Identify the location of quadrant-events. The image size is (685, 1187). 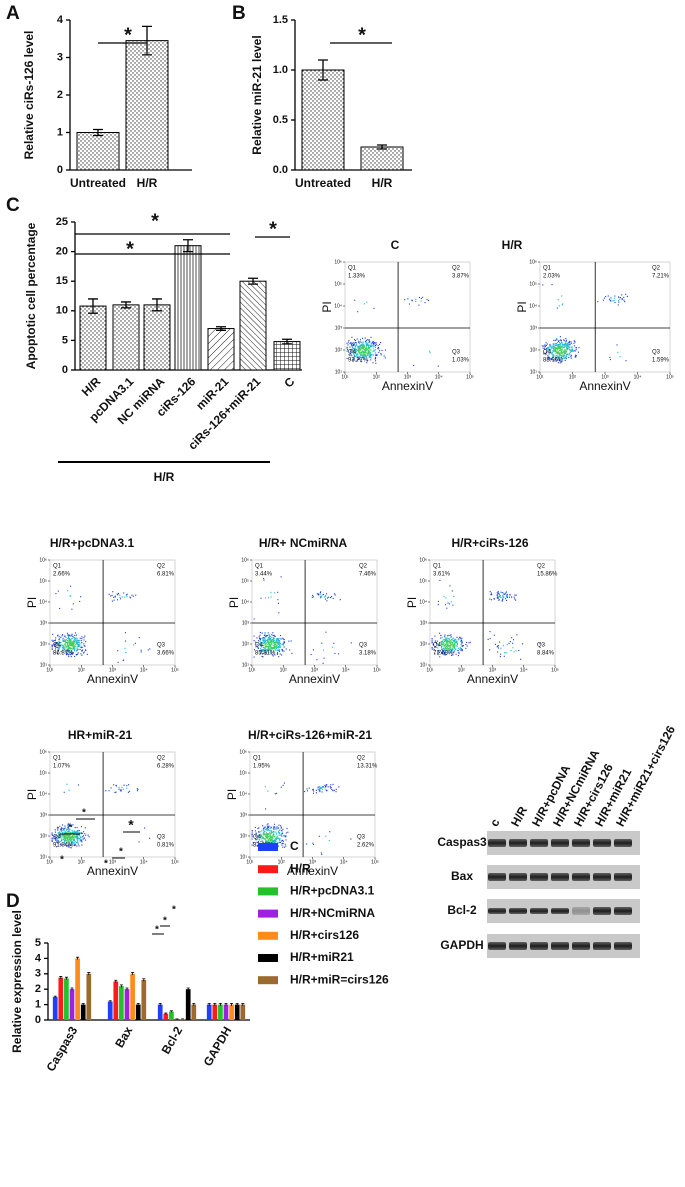
(267, 598).